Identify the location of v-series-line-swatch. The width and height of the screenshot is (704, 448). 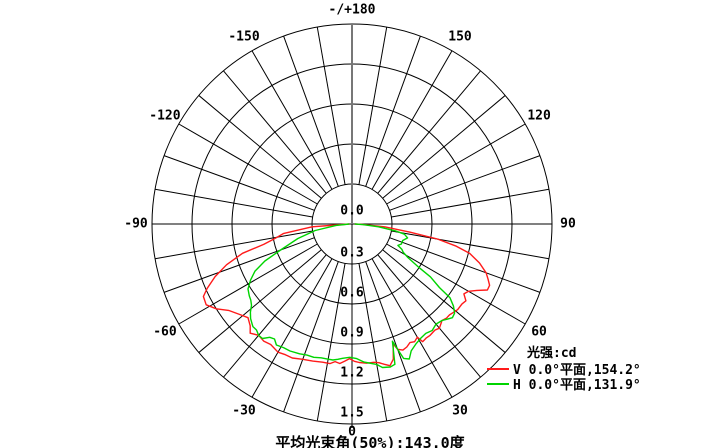
(498, 368).